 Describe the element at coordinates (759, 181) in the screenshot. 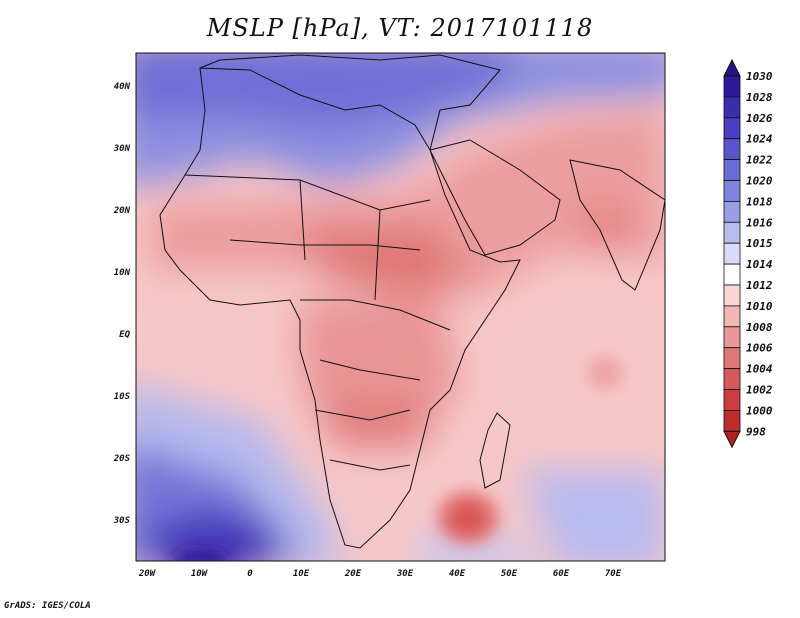

I see `colorbar-level-label: 1020` at that location.